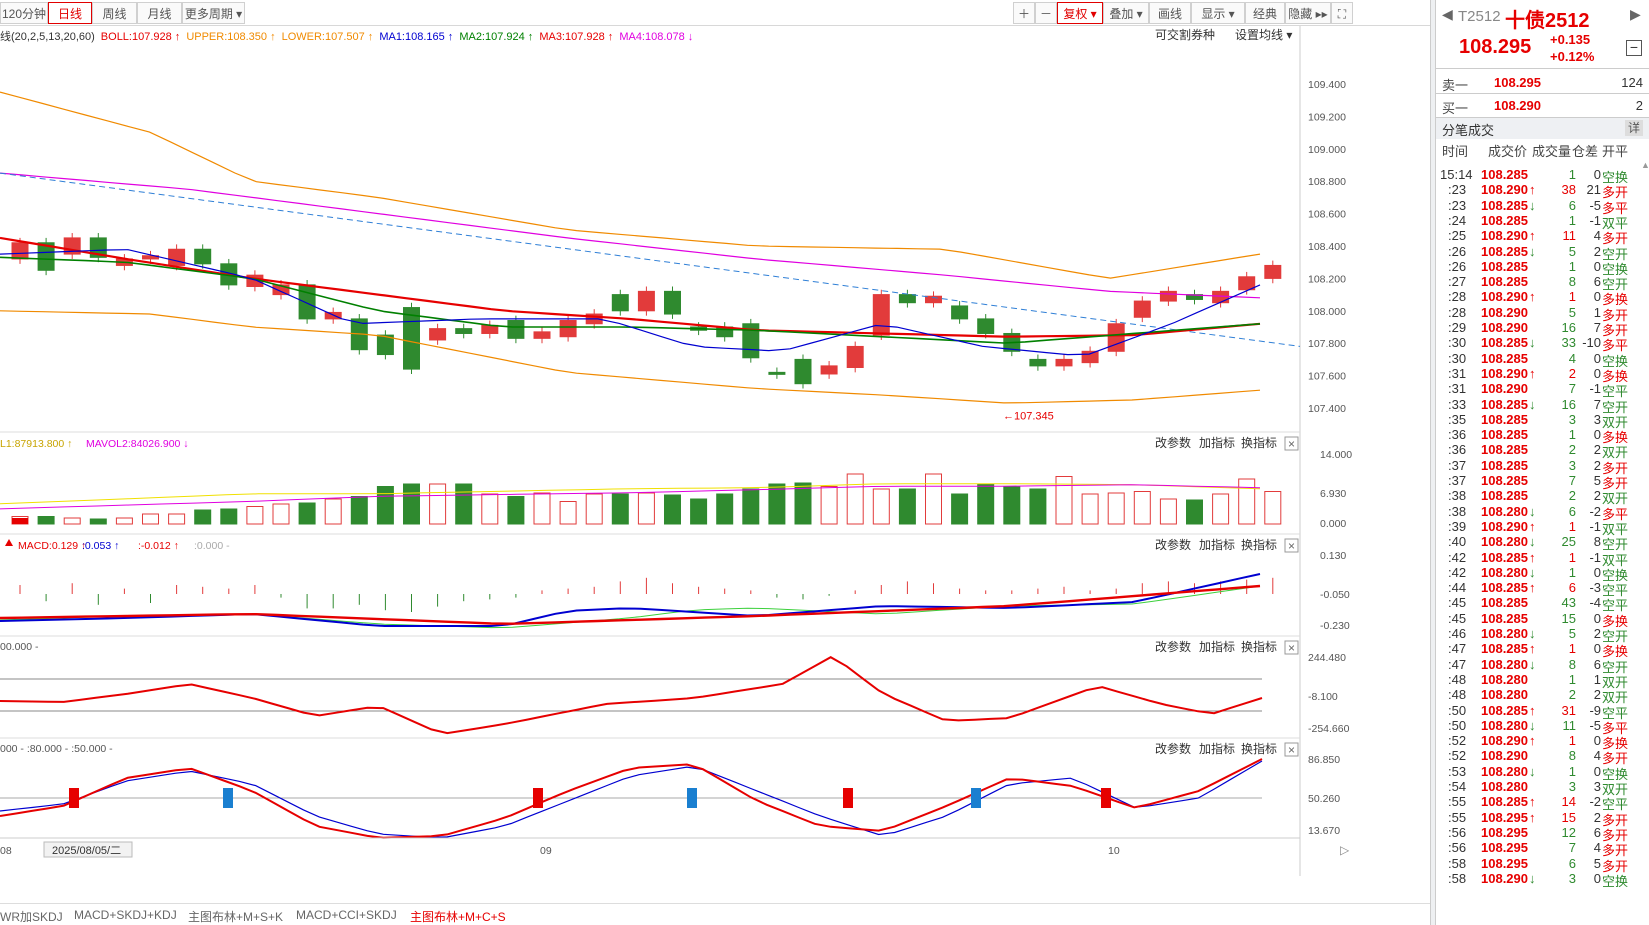 The width and height of the screenshot is (1649, 925). What do you see at coordinates (1335, 626) in the screenshot?
I see `macd-axis-label: -0.230` at bounding box center [1335, 626].